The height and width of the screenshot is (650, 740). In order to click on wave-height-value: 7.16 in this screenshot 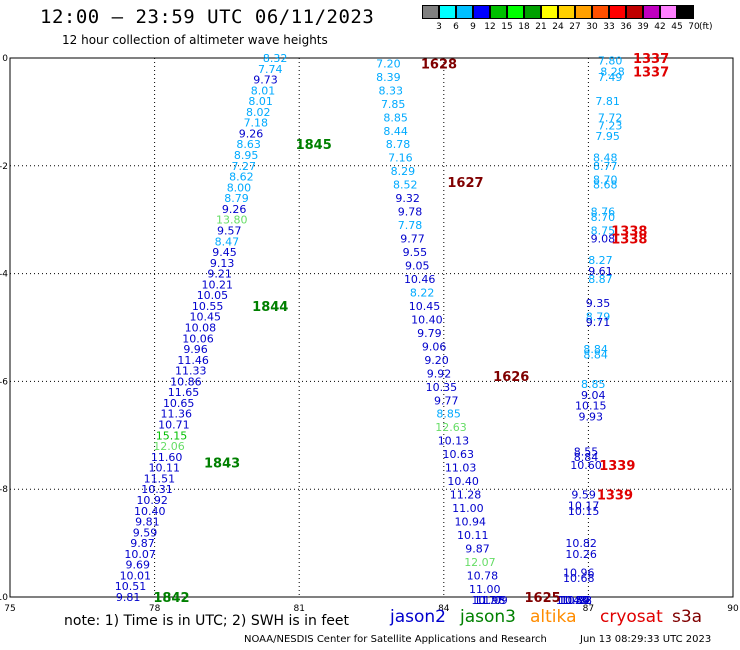, I will do `click(400, 158)`.